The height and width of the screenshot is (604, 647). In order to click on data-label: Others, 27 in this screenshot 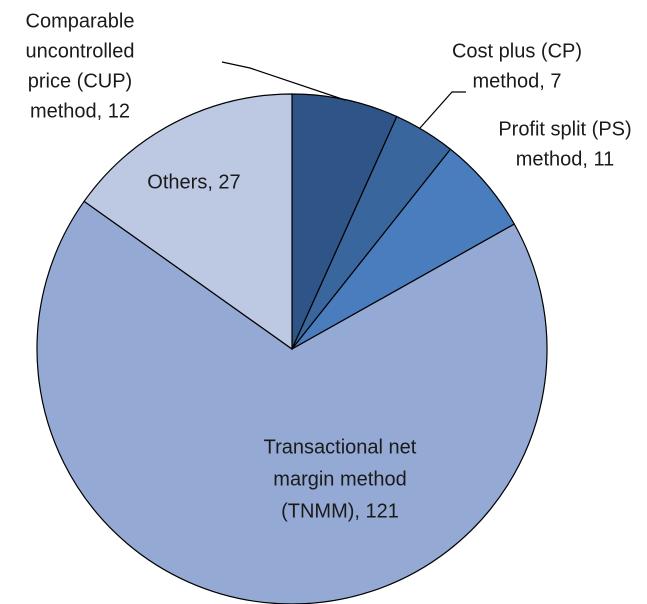, I will do `click(193, 182)`.